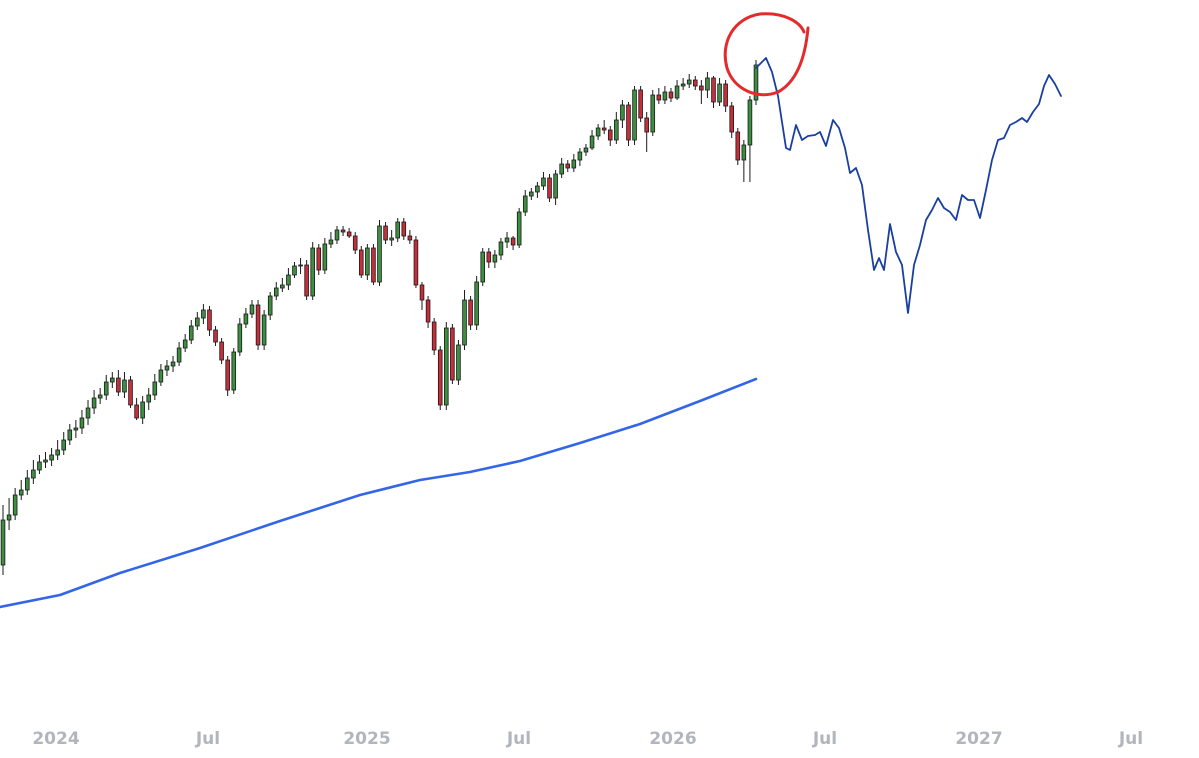 The width and height of the screenshot is (1199, 758). What do you see at coordinates (1130, 739) in the screenshot?
I see `x-tick-label: Jul` at bounding box center [1130, 739].